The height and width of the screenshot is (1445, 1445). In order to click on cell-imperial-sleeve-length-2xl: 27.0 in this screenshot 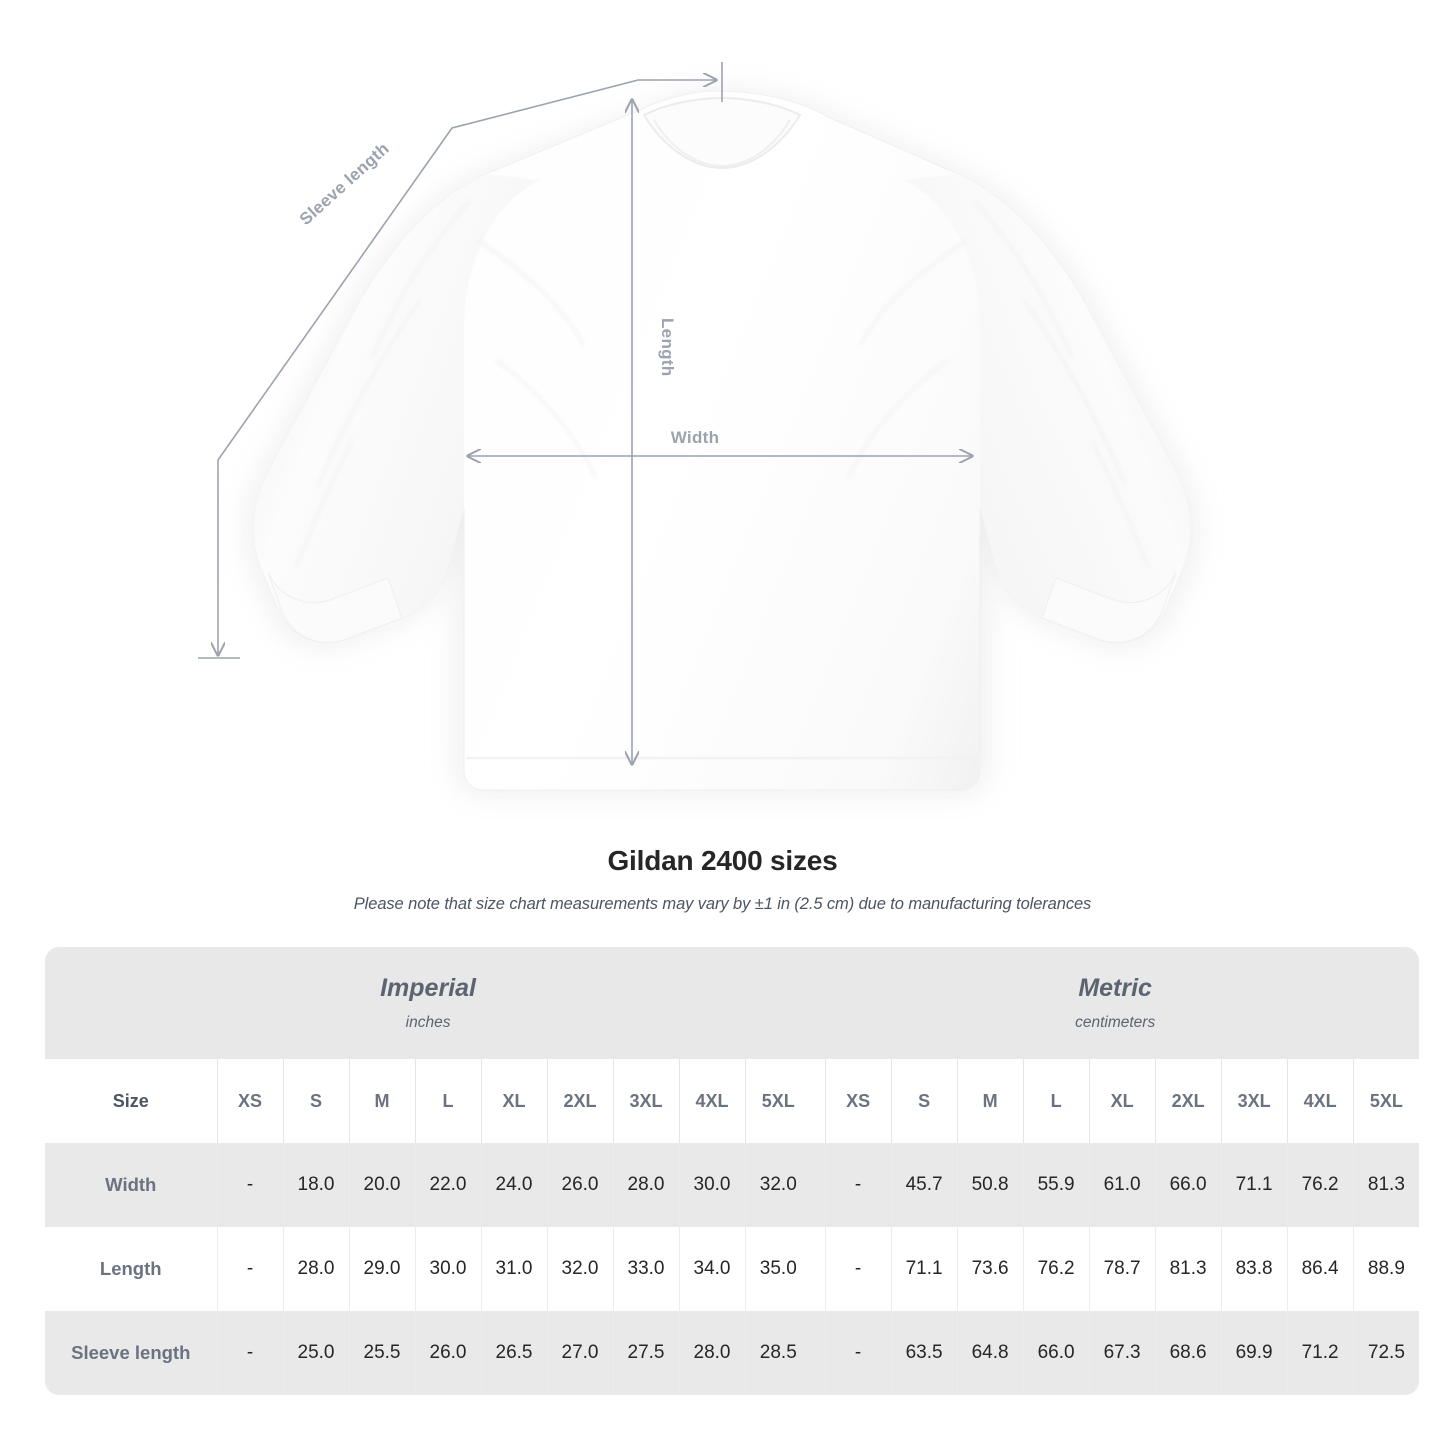, I will do `click(579, 1353)`.